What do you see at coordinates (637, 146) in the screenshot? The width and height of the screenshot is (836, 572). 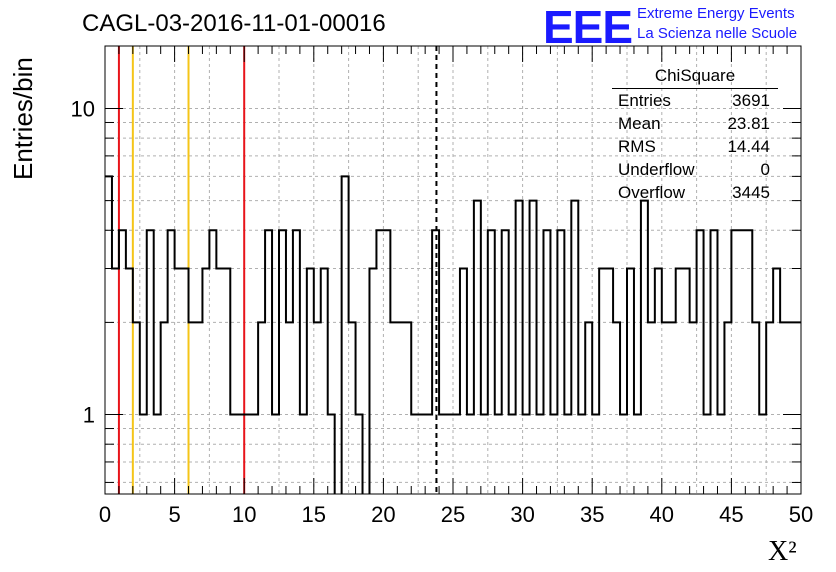 I see `stats-label: RMS` at bounding box center [637, 146].